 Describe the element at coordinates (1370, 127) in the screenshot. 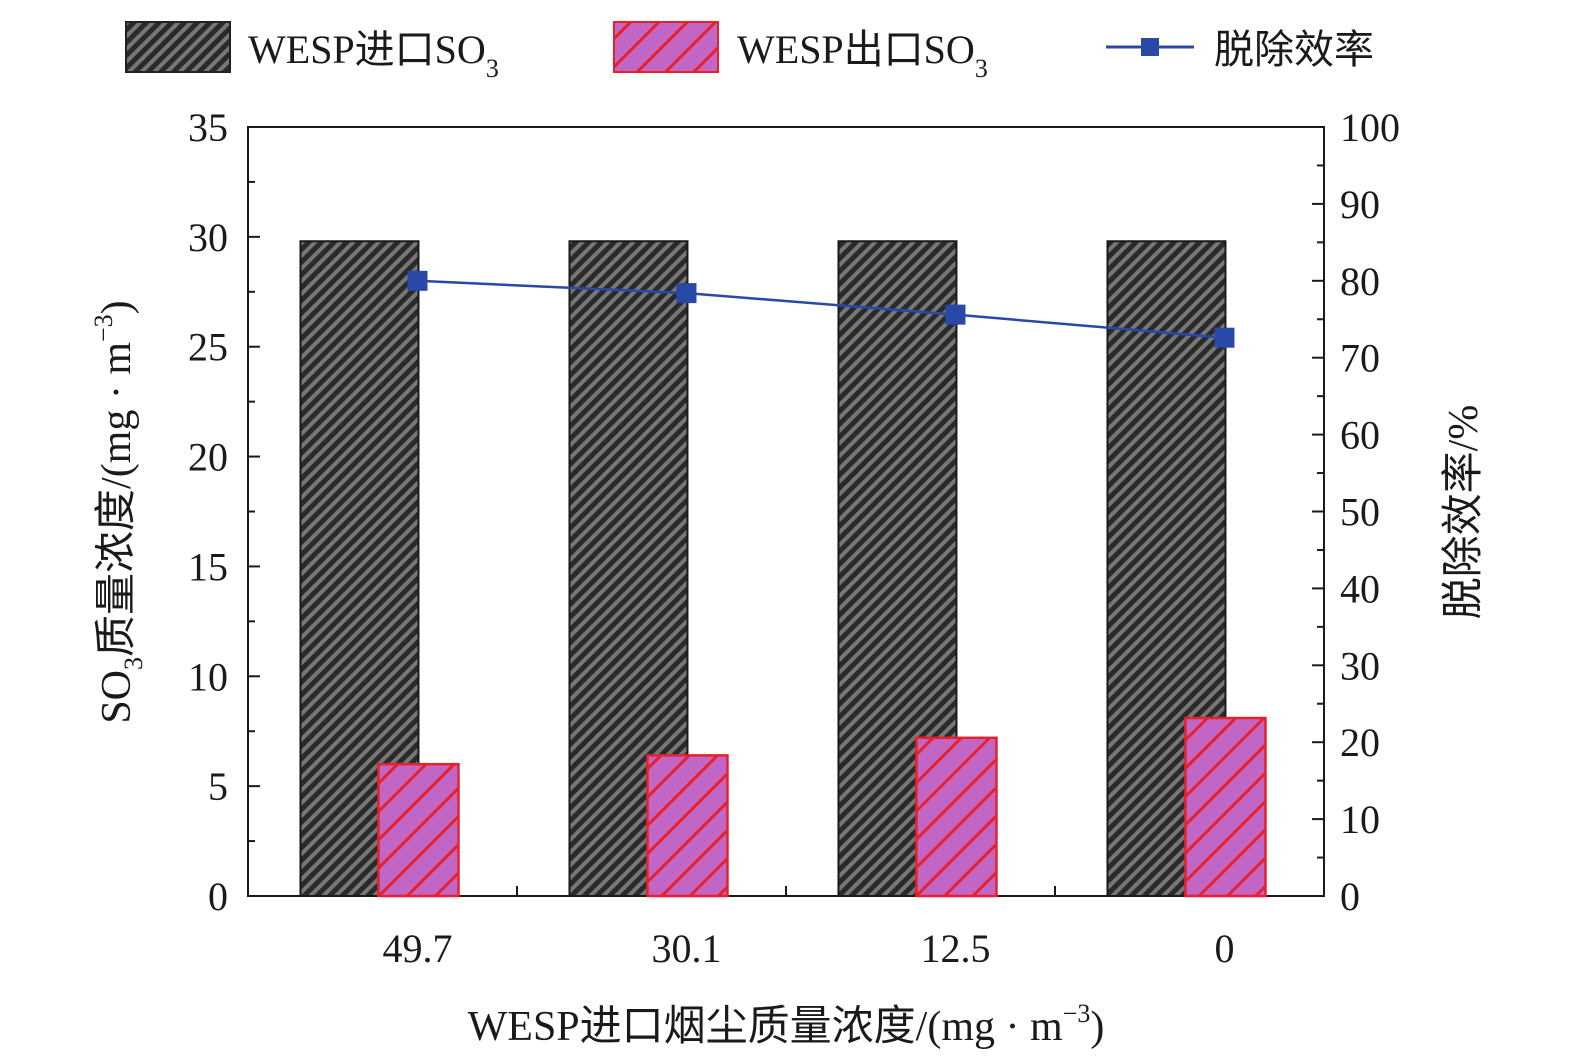

I see `right-tick-label: 100` at that location.